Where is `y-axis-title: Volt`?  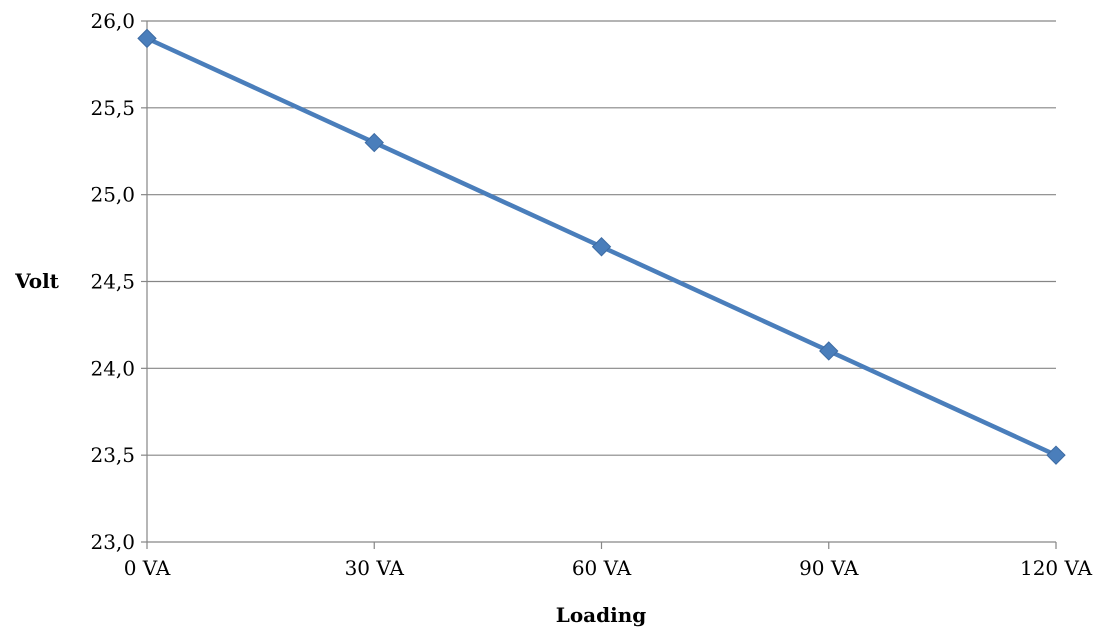
y-axis-title: Volt is located at coordinates (37, 281).